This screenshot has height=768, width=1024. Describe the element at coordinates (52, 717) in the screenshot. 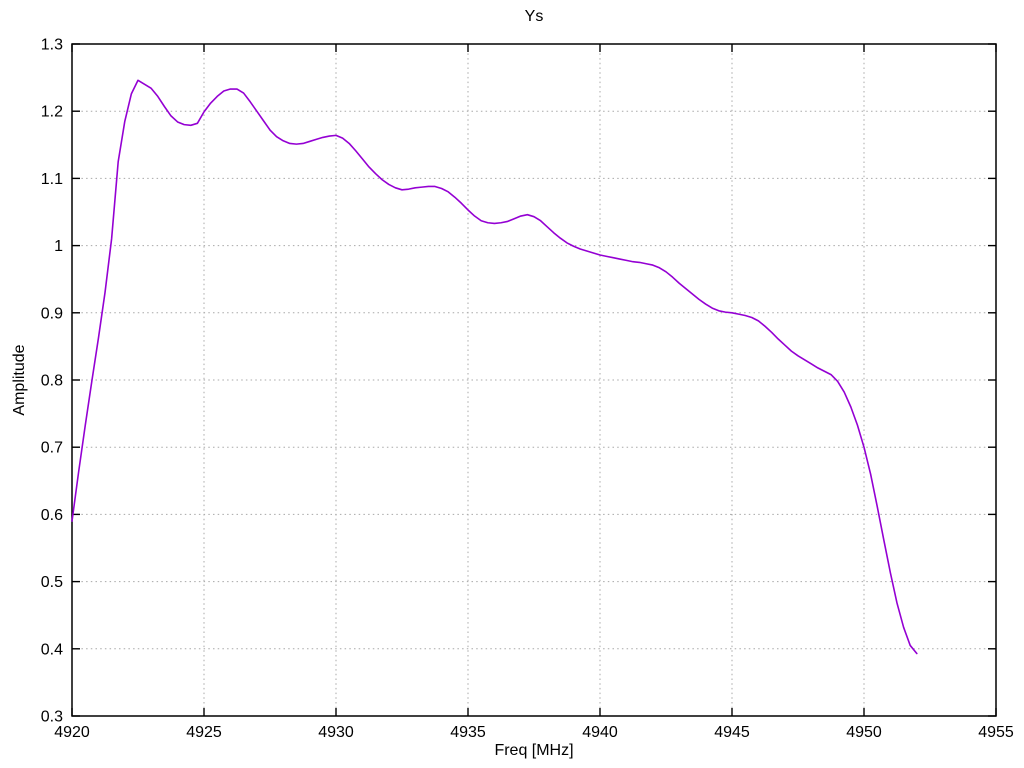

I see `y-tick-label: 0.3` at that location.